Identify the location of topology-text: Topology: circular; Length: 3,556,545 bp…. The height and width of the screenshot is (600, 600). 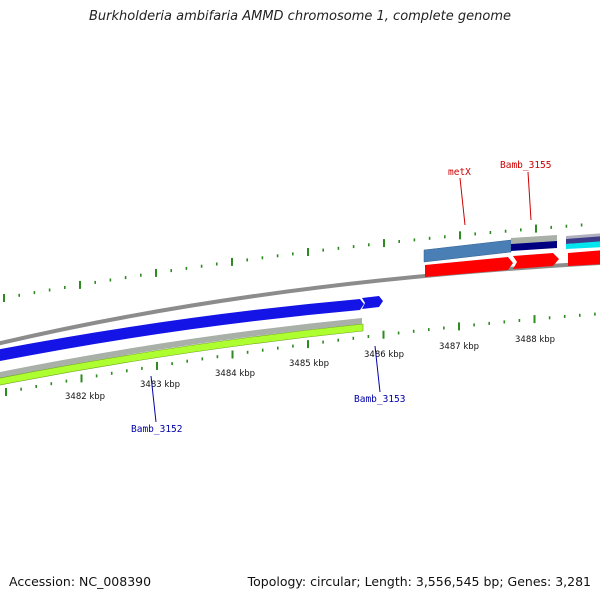
(419, 581).